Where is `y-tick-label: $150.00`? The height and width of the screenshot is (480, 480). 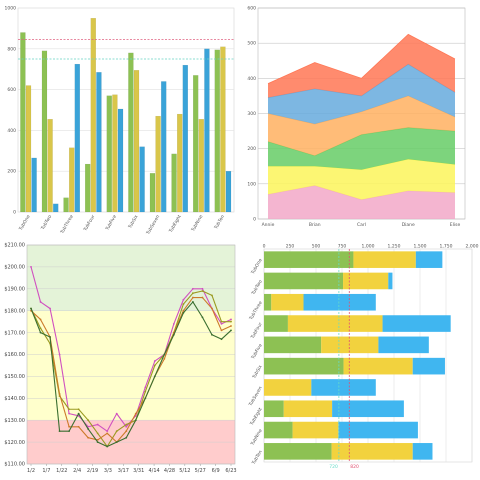 y-tick-label: $150.00 is located at coordinates (14, 377).